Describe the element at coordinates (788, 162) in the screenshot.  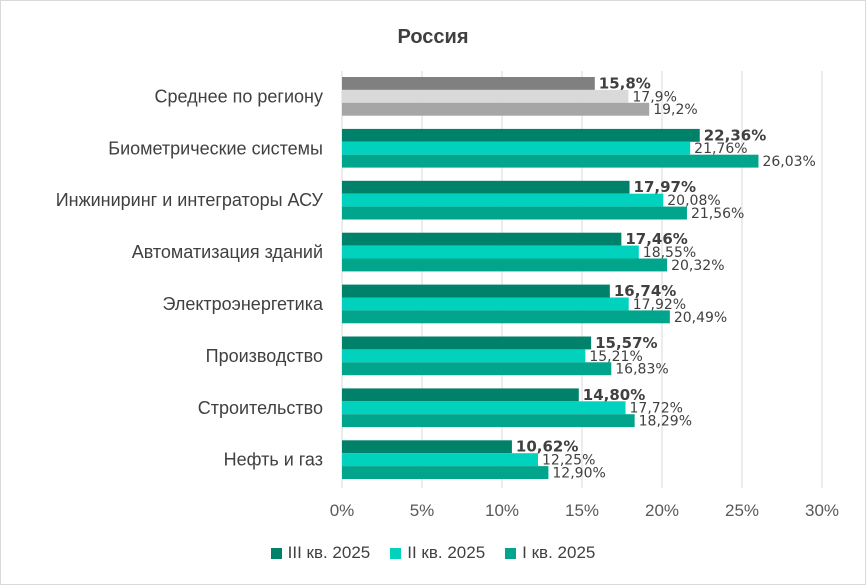
I see `data-label: 26,03%` at that location.